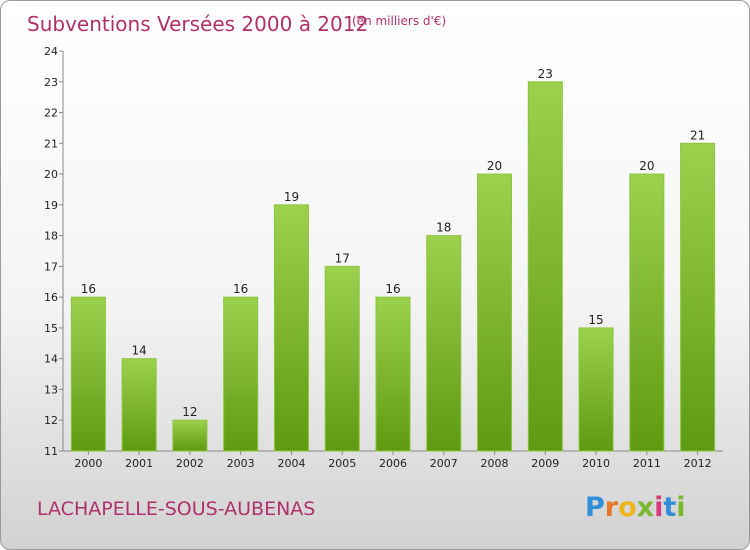 This screenshot has width=750, height=550. What do you see at coordinates (51, 420) in the screenshot?
I see `y-tick-label: 12` at bounding box center [51, 420].